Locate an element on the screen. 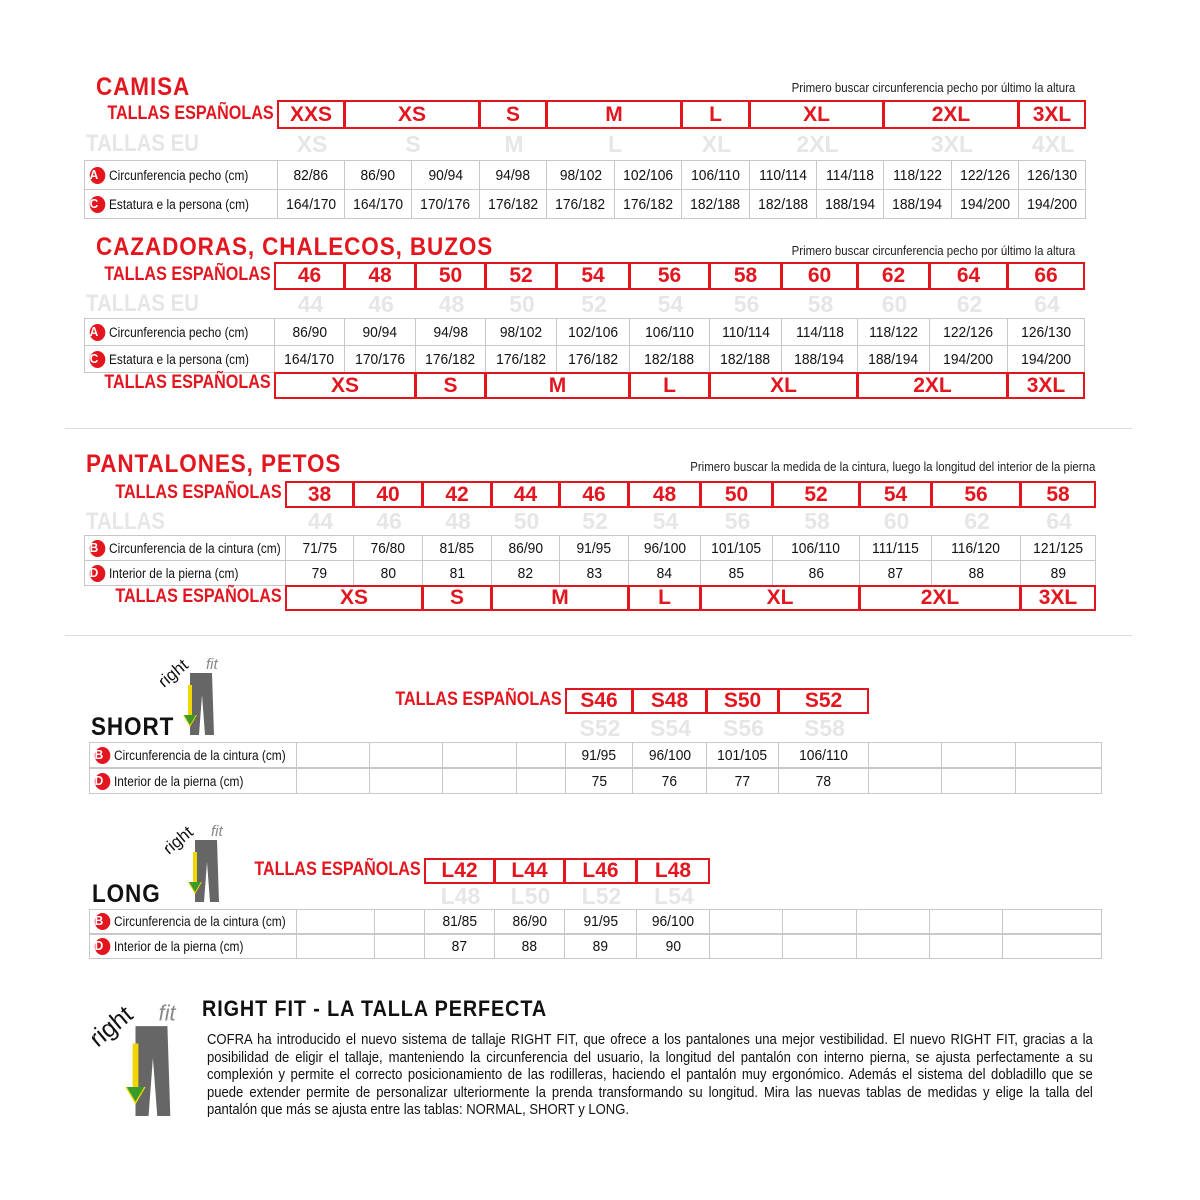 The width and height of the screenshot is (1200, 1200). eu-size-cell: S58 is located at coordinates (824, 728).